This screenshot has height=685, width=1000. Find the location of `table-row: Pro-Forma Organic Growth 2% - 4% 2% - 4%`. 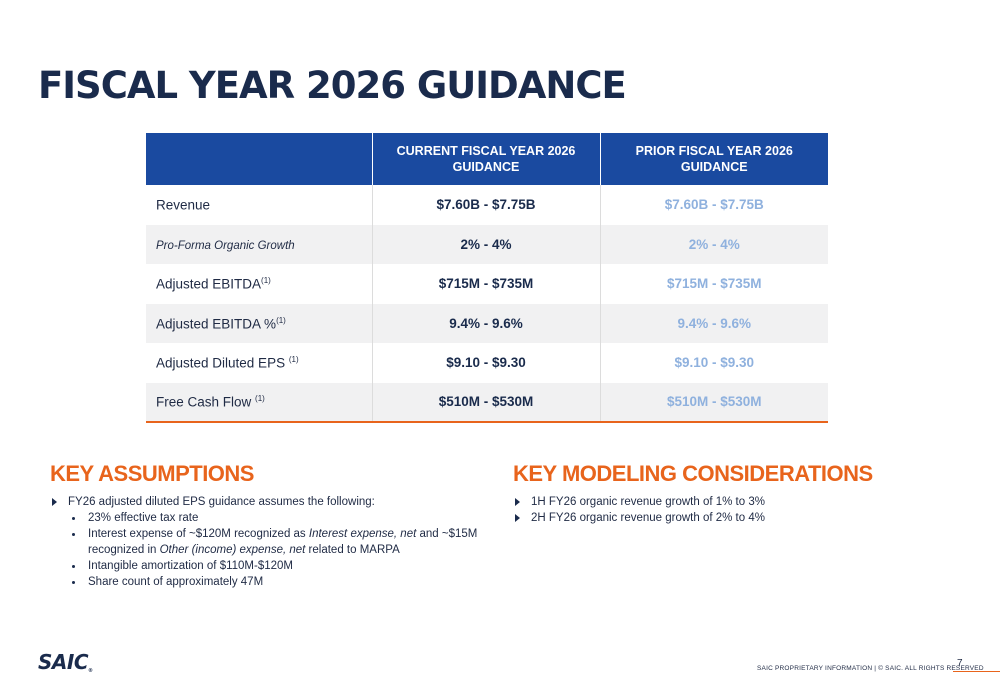

table-row: Pro-Forma Organic Growth 2% - 4% 2% - 4% is located at coordinates (487, 244).